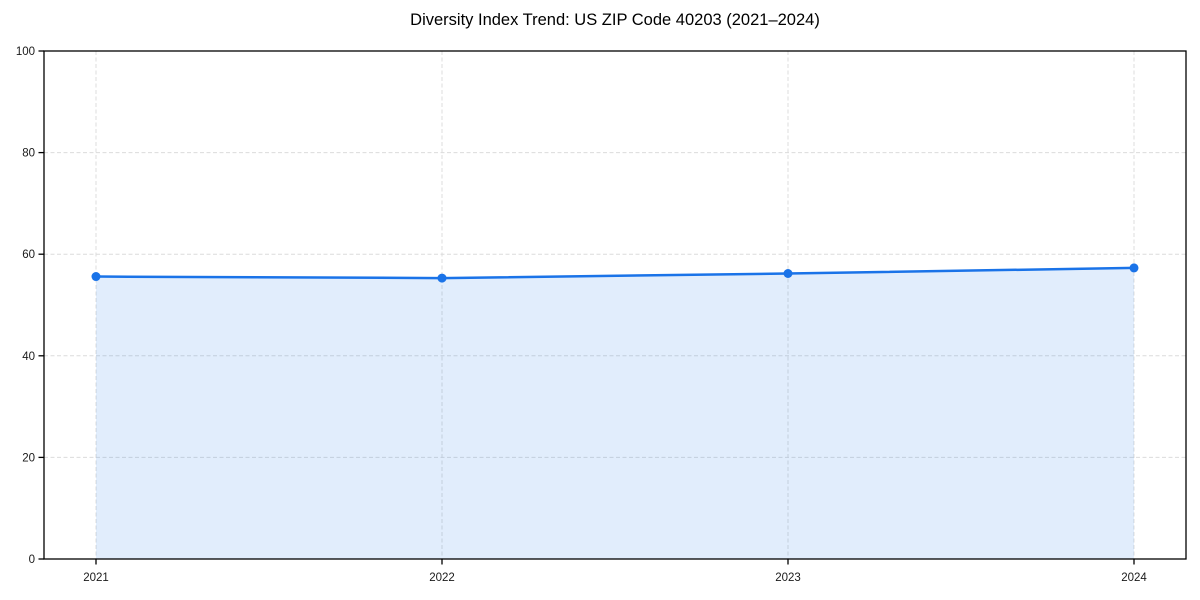  I want to click on x-axis-tick-label: 2022, so click(442, 578).